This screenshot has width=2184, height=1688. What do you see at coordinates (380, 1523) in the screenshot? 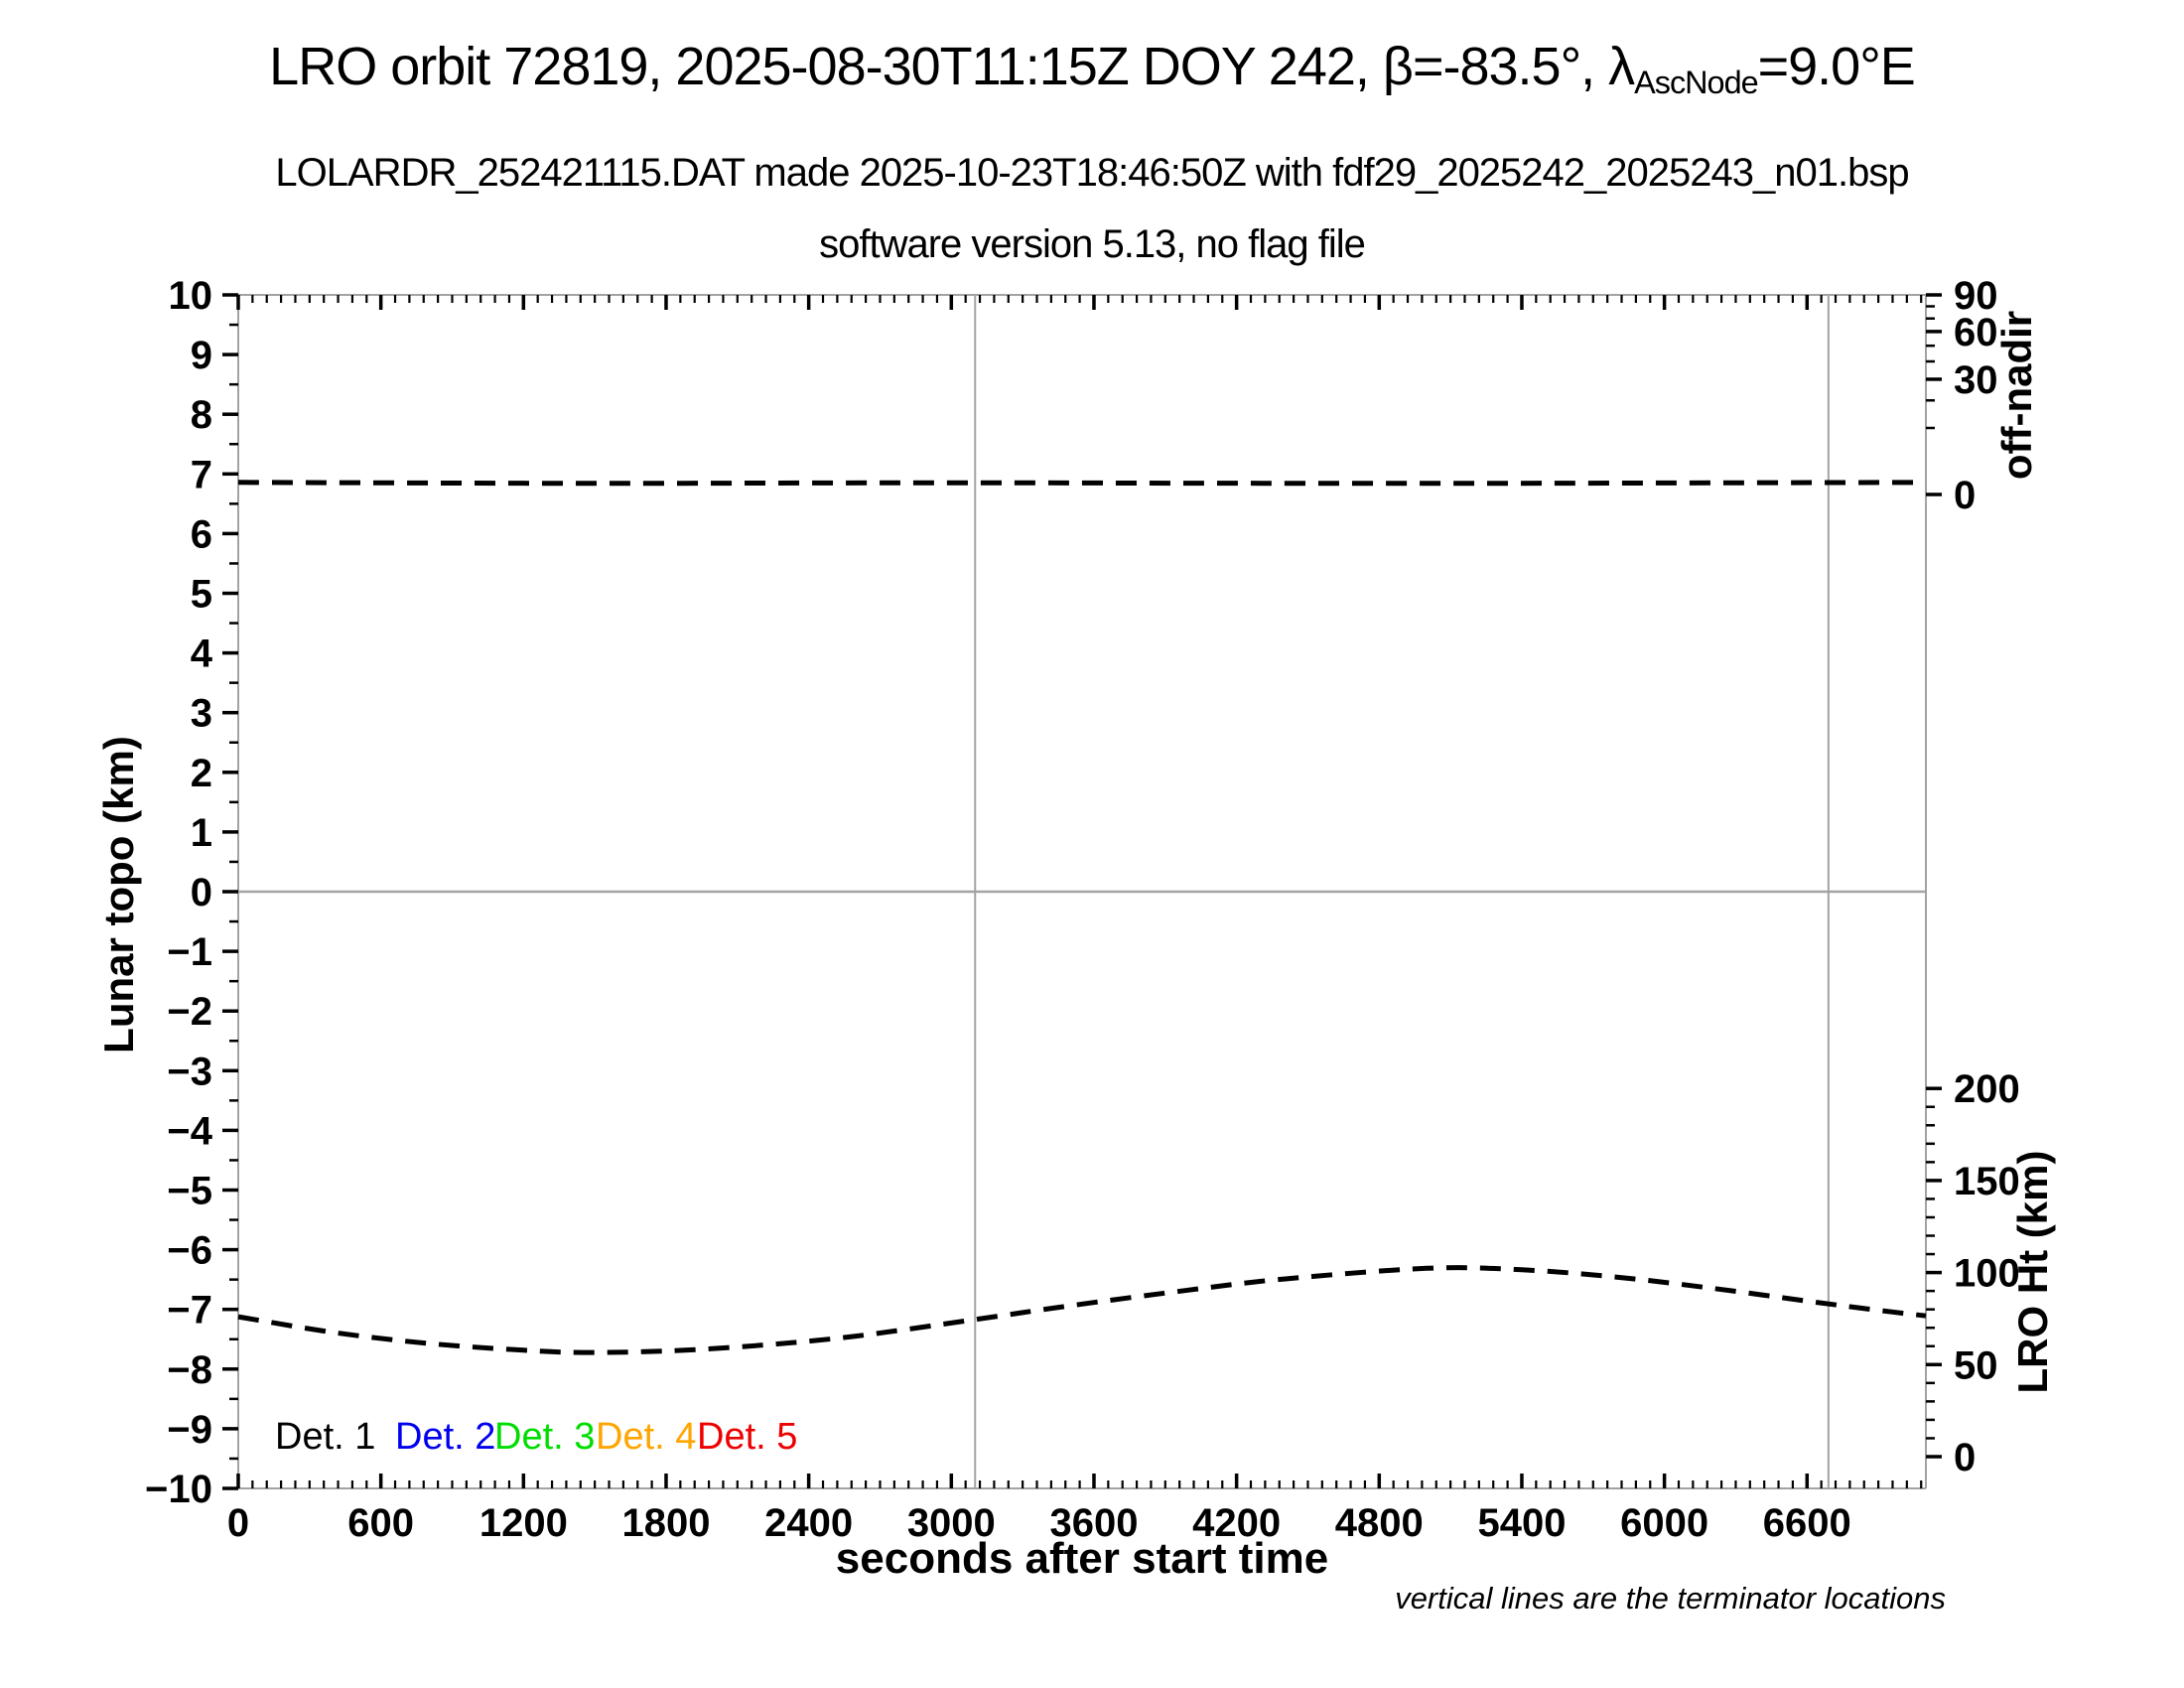
I see `x-tick-label: 600` at bounding box center [380, 1523].